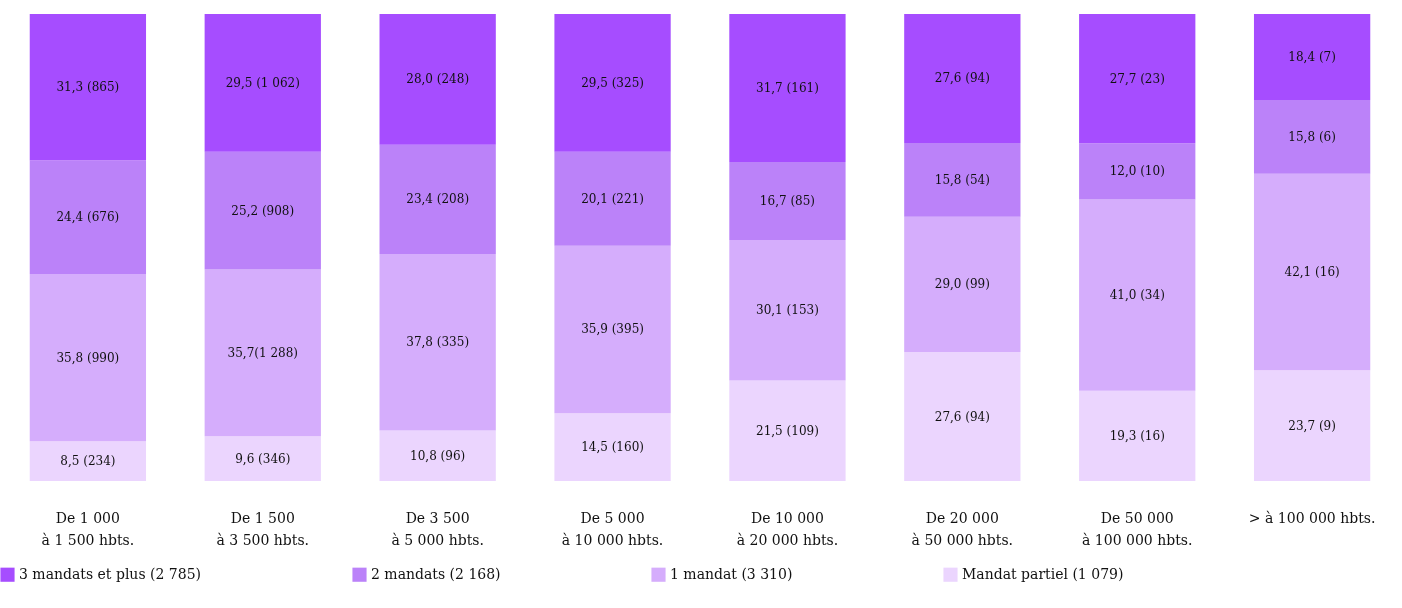 This screenshot has width=1402, height=608. What do you see at coordinates (437, 528) in the screenshot?
I see `x-tick-label: De 3 500 à 5 000 hbts.` at bounding box center [437, 528].